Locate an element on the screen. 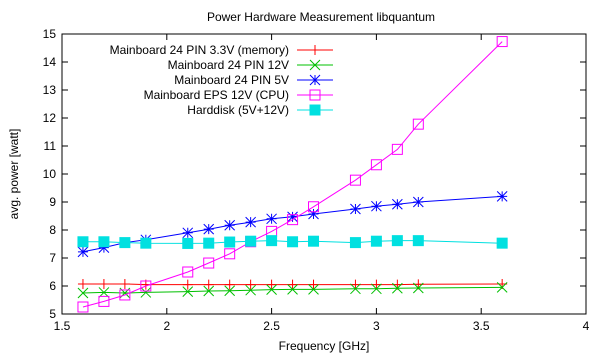  y-tick-label: 15 is located at coordinates (50, 34).